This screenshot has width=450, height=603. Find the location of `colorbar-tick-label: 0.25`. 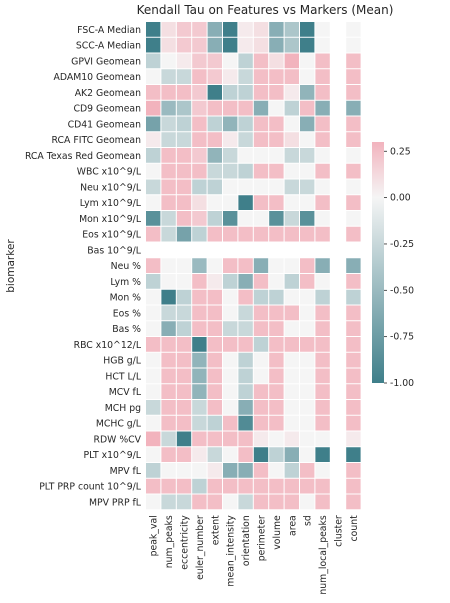

colorbar-tick-label: 0.25 is located at coordinates (400, 151).